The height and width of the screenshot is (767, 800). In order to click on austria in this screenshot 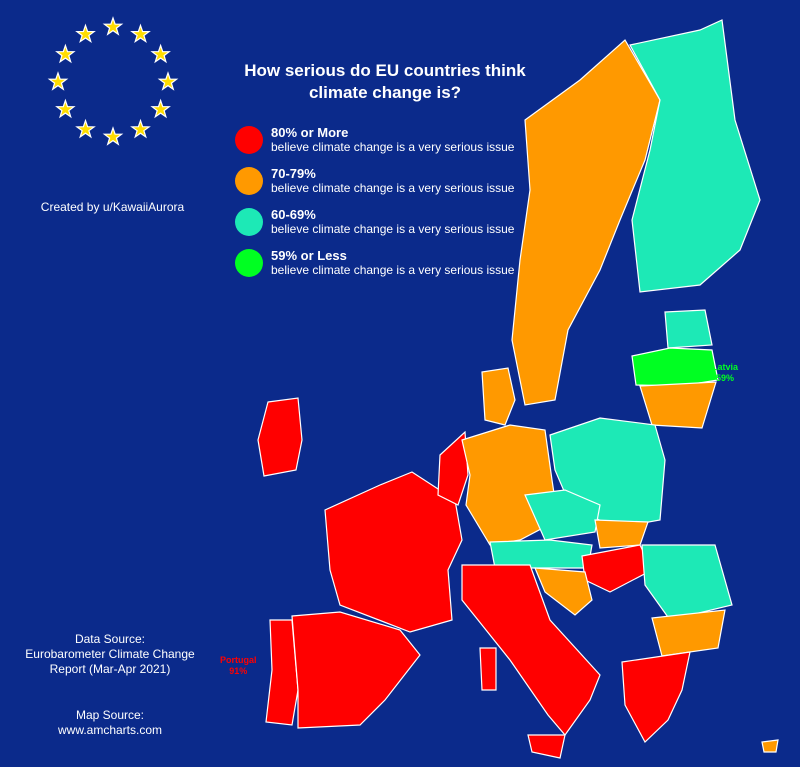, I will do `click(541, 554)`.